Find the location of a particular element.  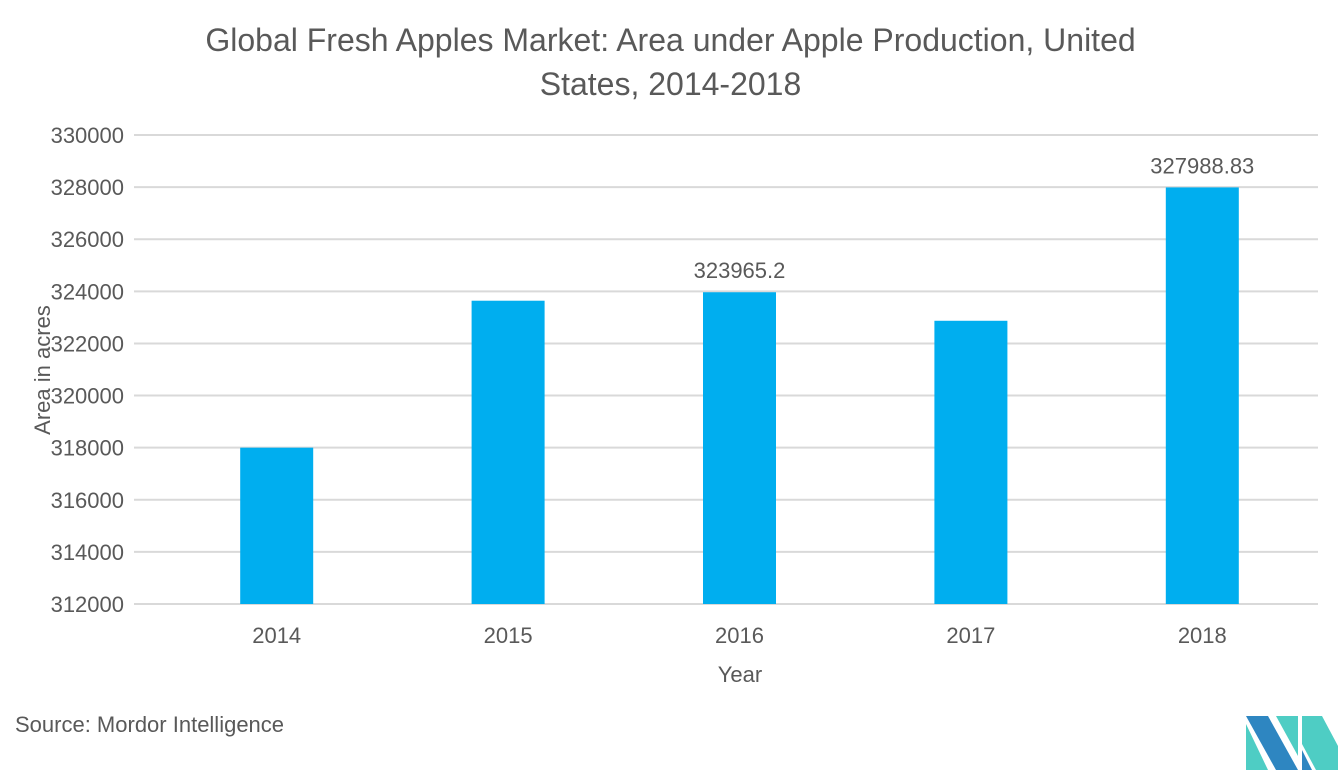

bar-2017 is located at coordinates (971, 462).